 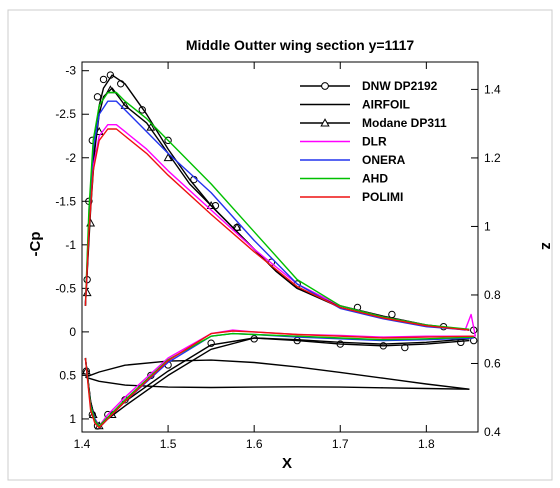 What do you see at coordinates (386, 105) in the screenshot?
I see `legend-label-airfoil: AIRFOIL` at bounding box center [386, 105].